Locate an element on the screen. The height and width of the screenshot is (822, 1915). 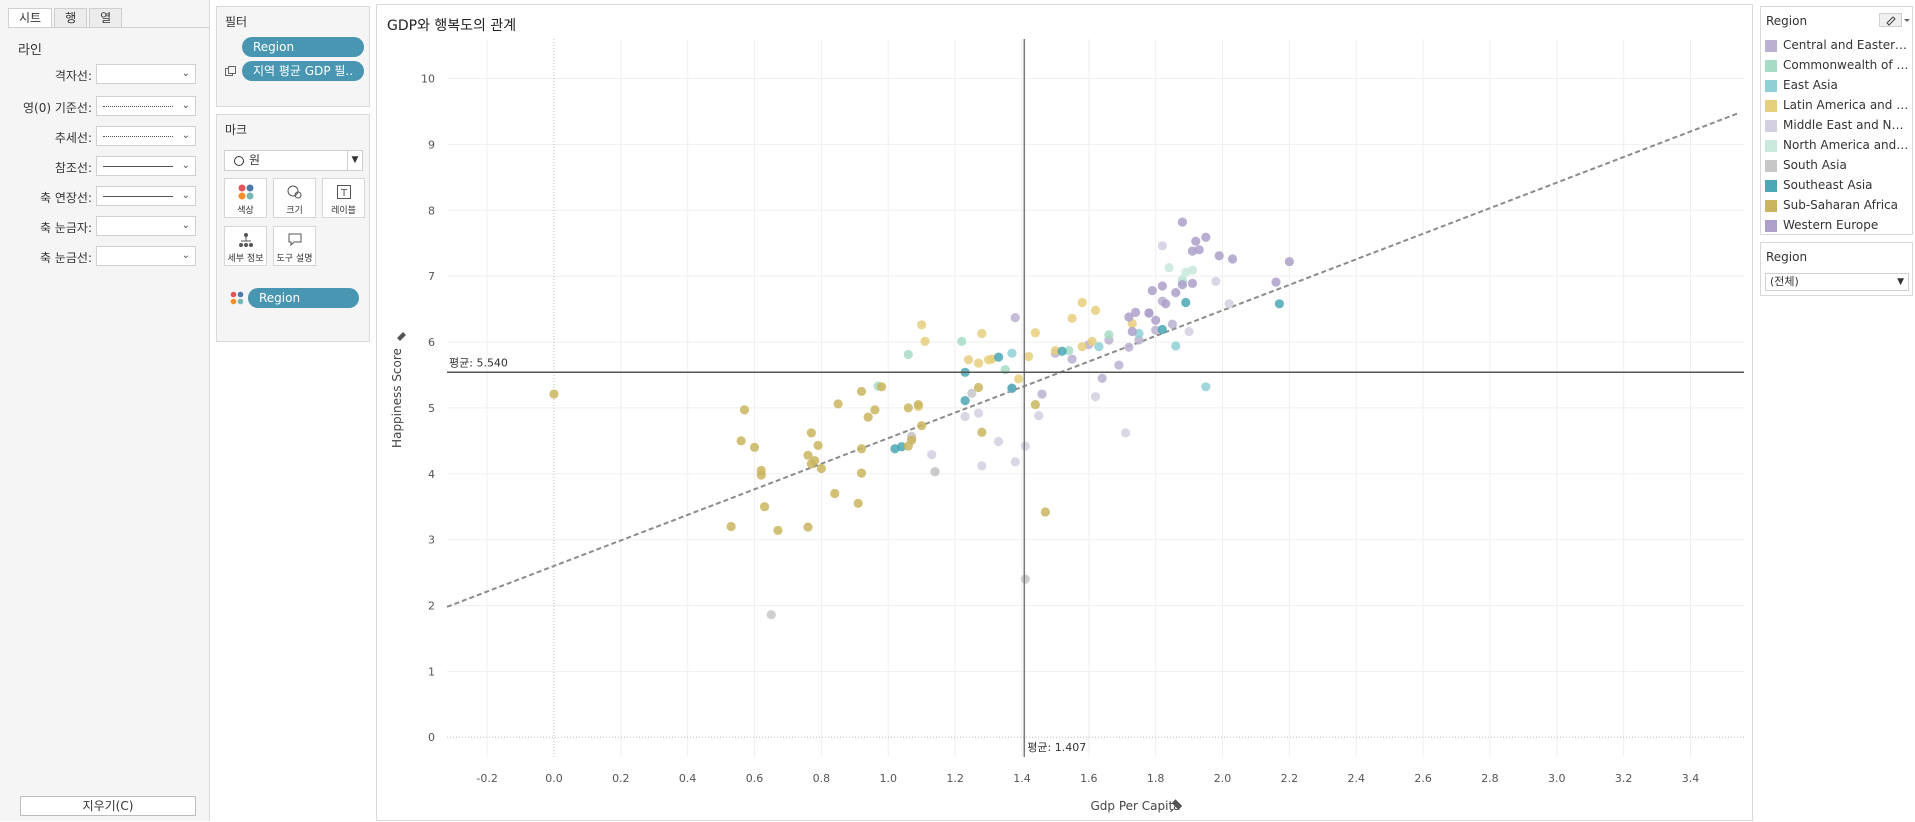
axis-ticks-select: ⌄ is located at coordinates (146, 256).